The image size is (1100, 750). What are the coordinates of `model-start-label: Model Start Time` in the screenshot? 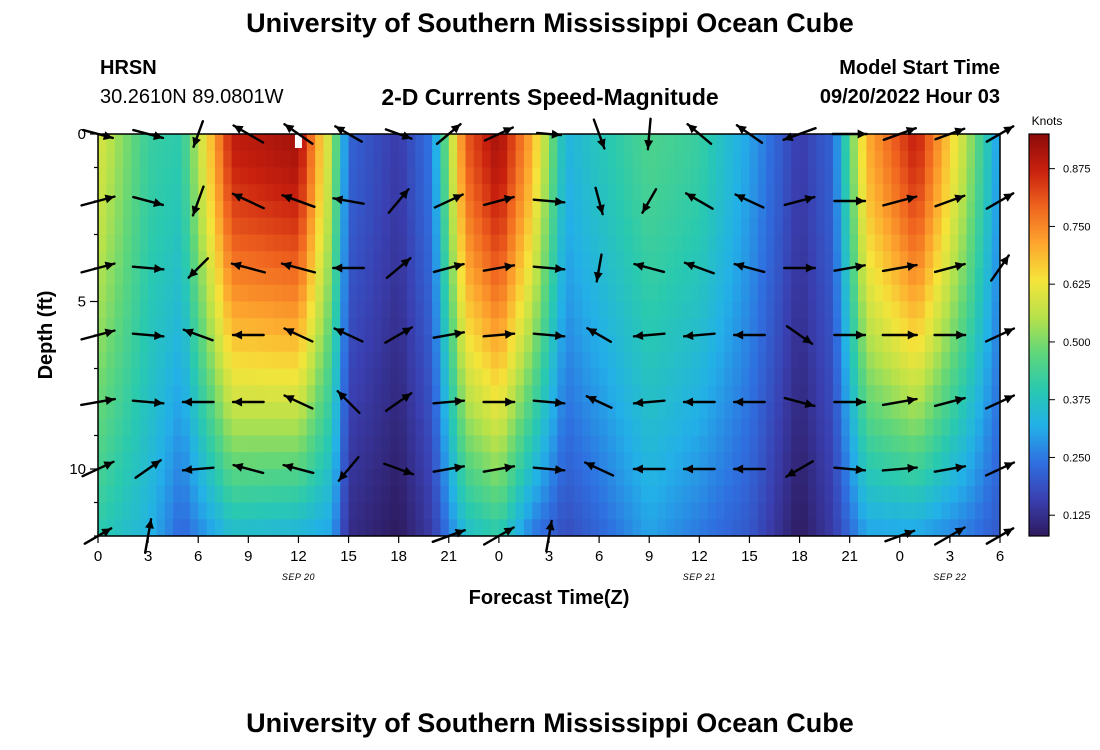 It's located at (919, 68).